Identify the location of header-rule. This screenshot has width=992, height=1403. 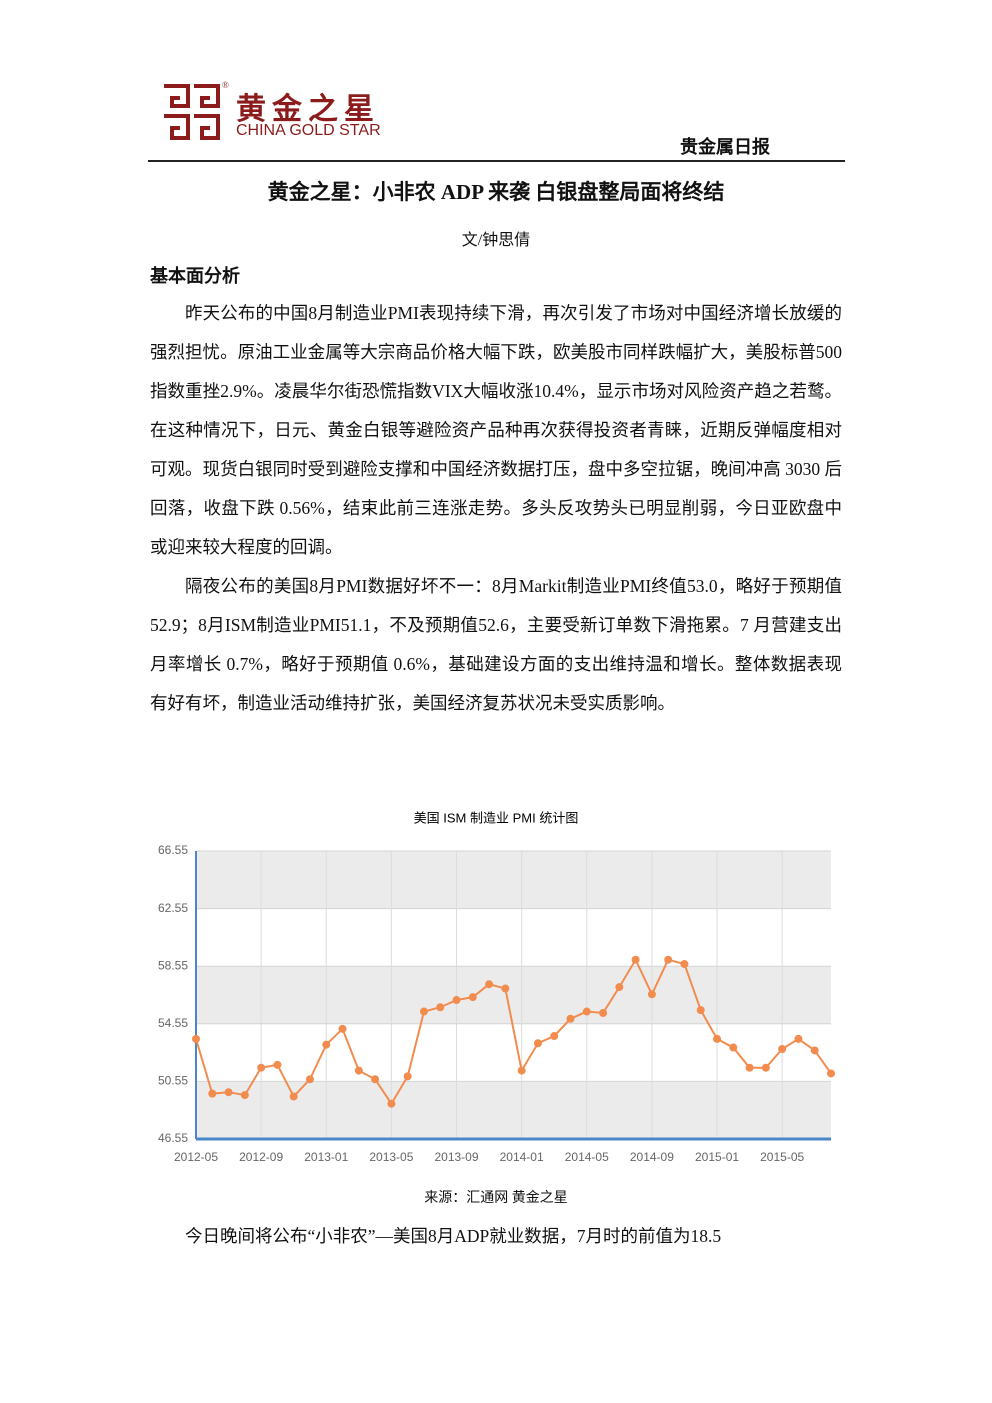
(496, 161).